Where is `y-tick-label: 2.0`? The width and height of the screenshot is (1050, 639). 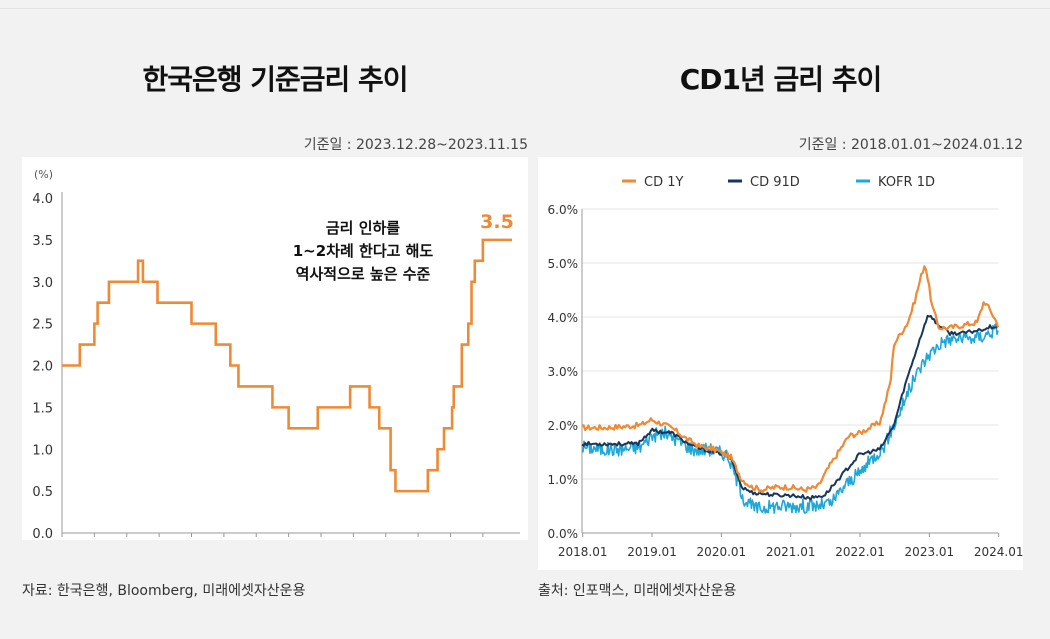 y-tick-label: 2.0 is located at coordinates (42, 367).